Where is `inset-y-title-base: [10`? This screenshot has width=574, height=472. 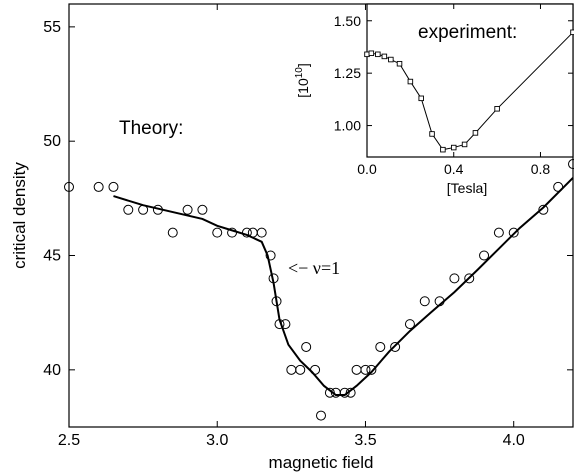 inset-y-title-base: [10 is located at coordinates (303, 88).